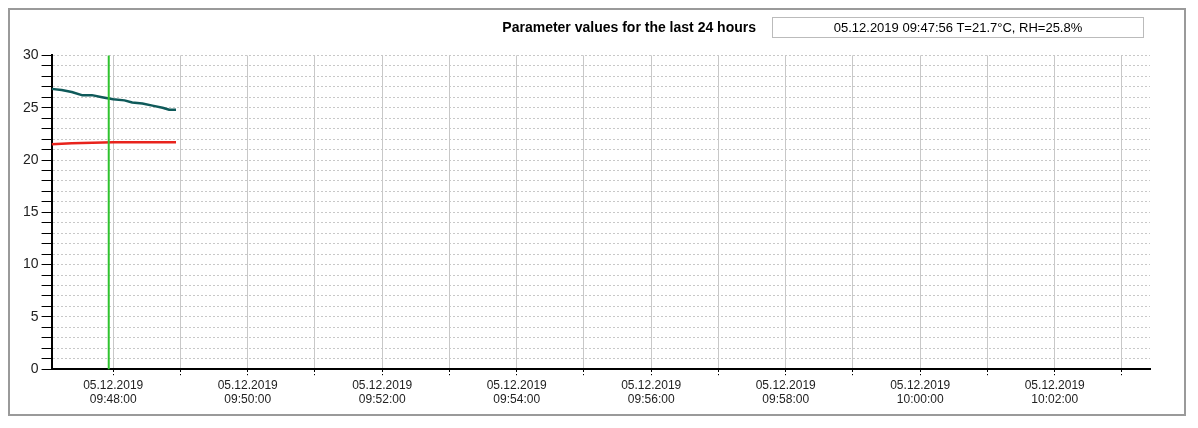 The image size is (1198, 428). I want to click on y-tick-label: 10, so click(30, 263).